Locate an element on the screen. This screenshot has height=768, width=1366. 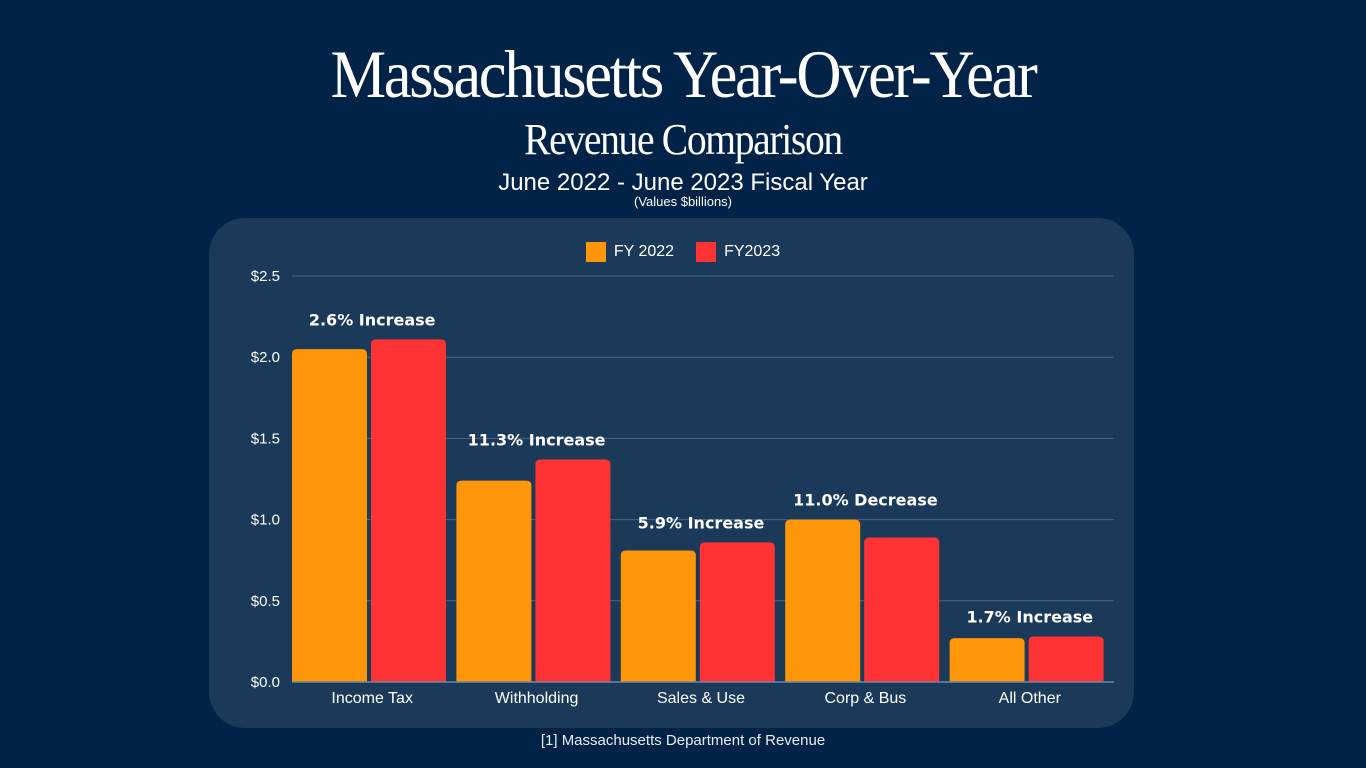
x-tick-label: Income Tax is located at coordinates (372, 698).